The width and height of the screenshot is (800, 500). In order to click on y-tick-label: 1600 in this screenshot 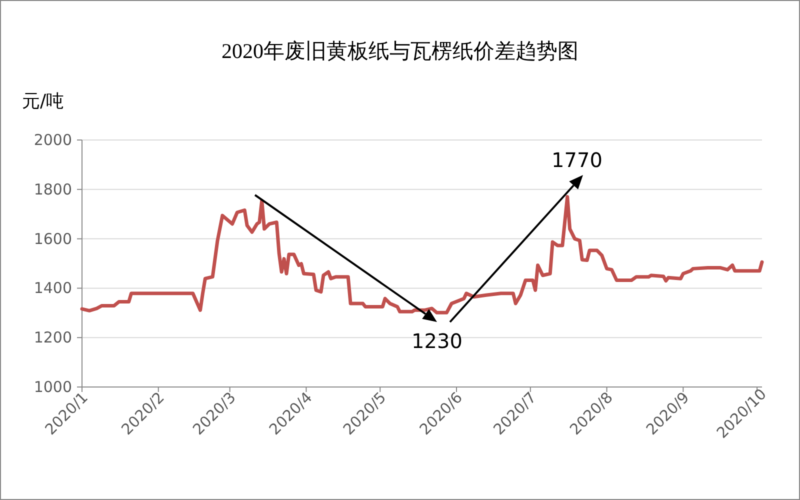, I will do `click(53, 239)`.